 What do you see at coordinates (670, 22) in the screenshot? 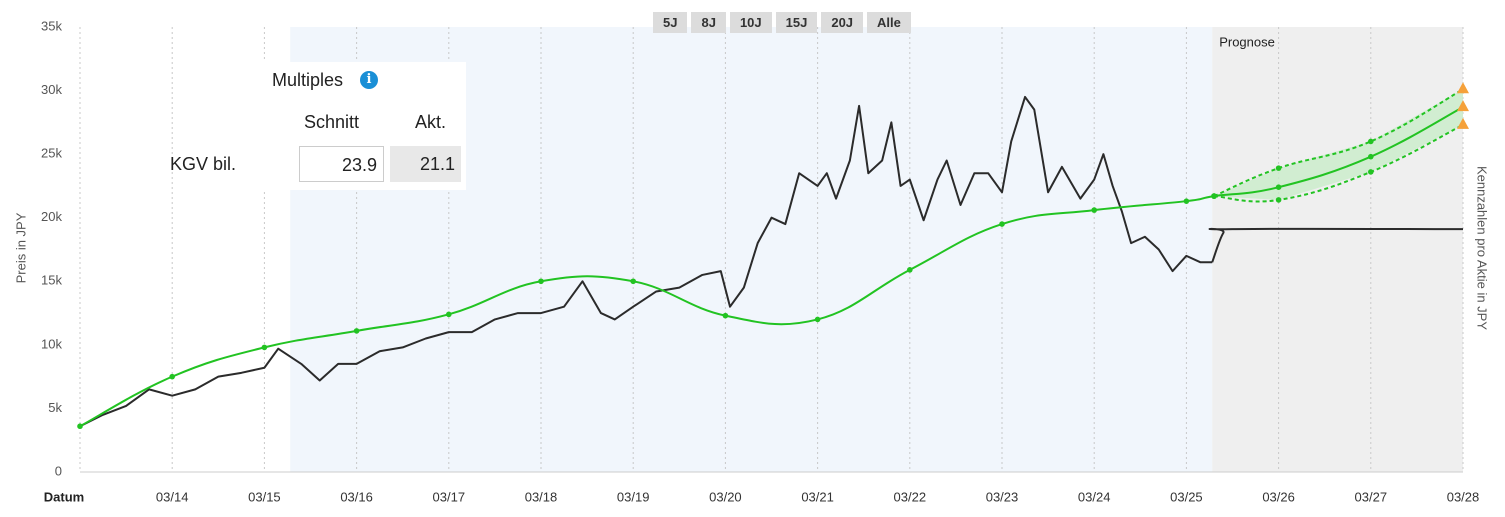
I see `range-button: 5J` at bounding box center [670, 22].